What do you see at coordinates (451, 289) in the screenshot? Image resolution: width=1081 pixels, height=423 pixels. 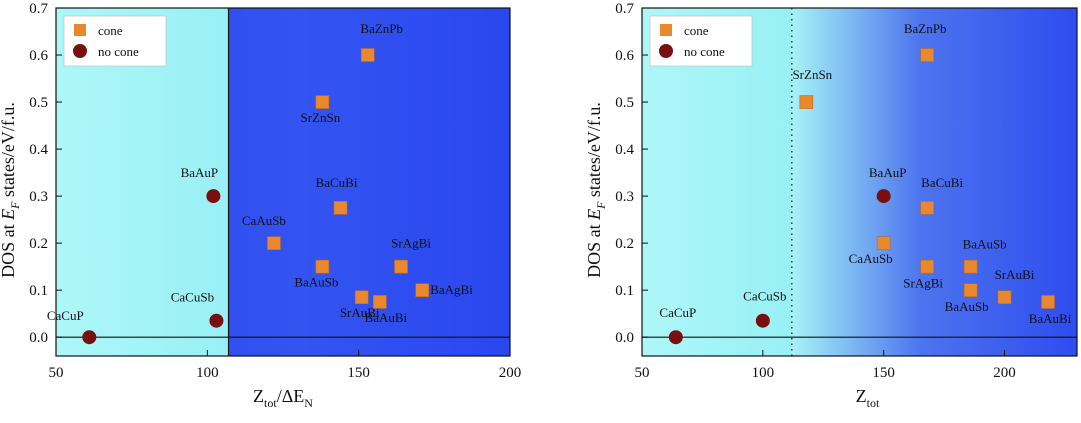 I see `point-label: BaAgBi` at bounding box center [451, 289].